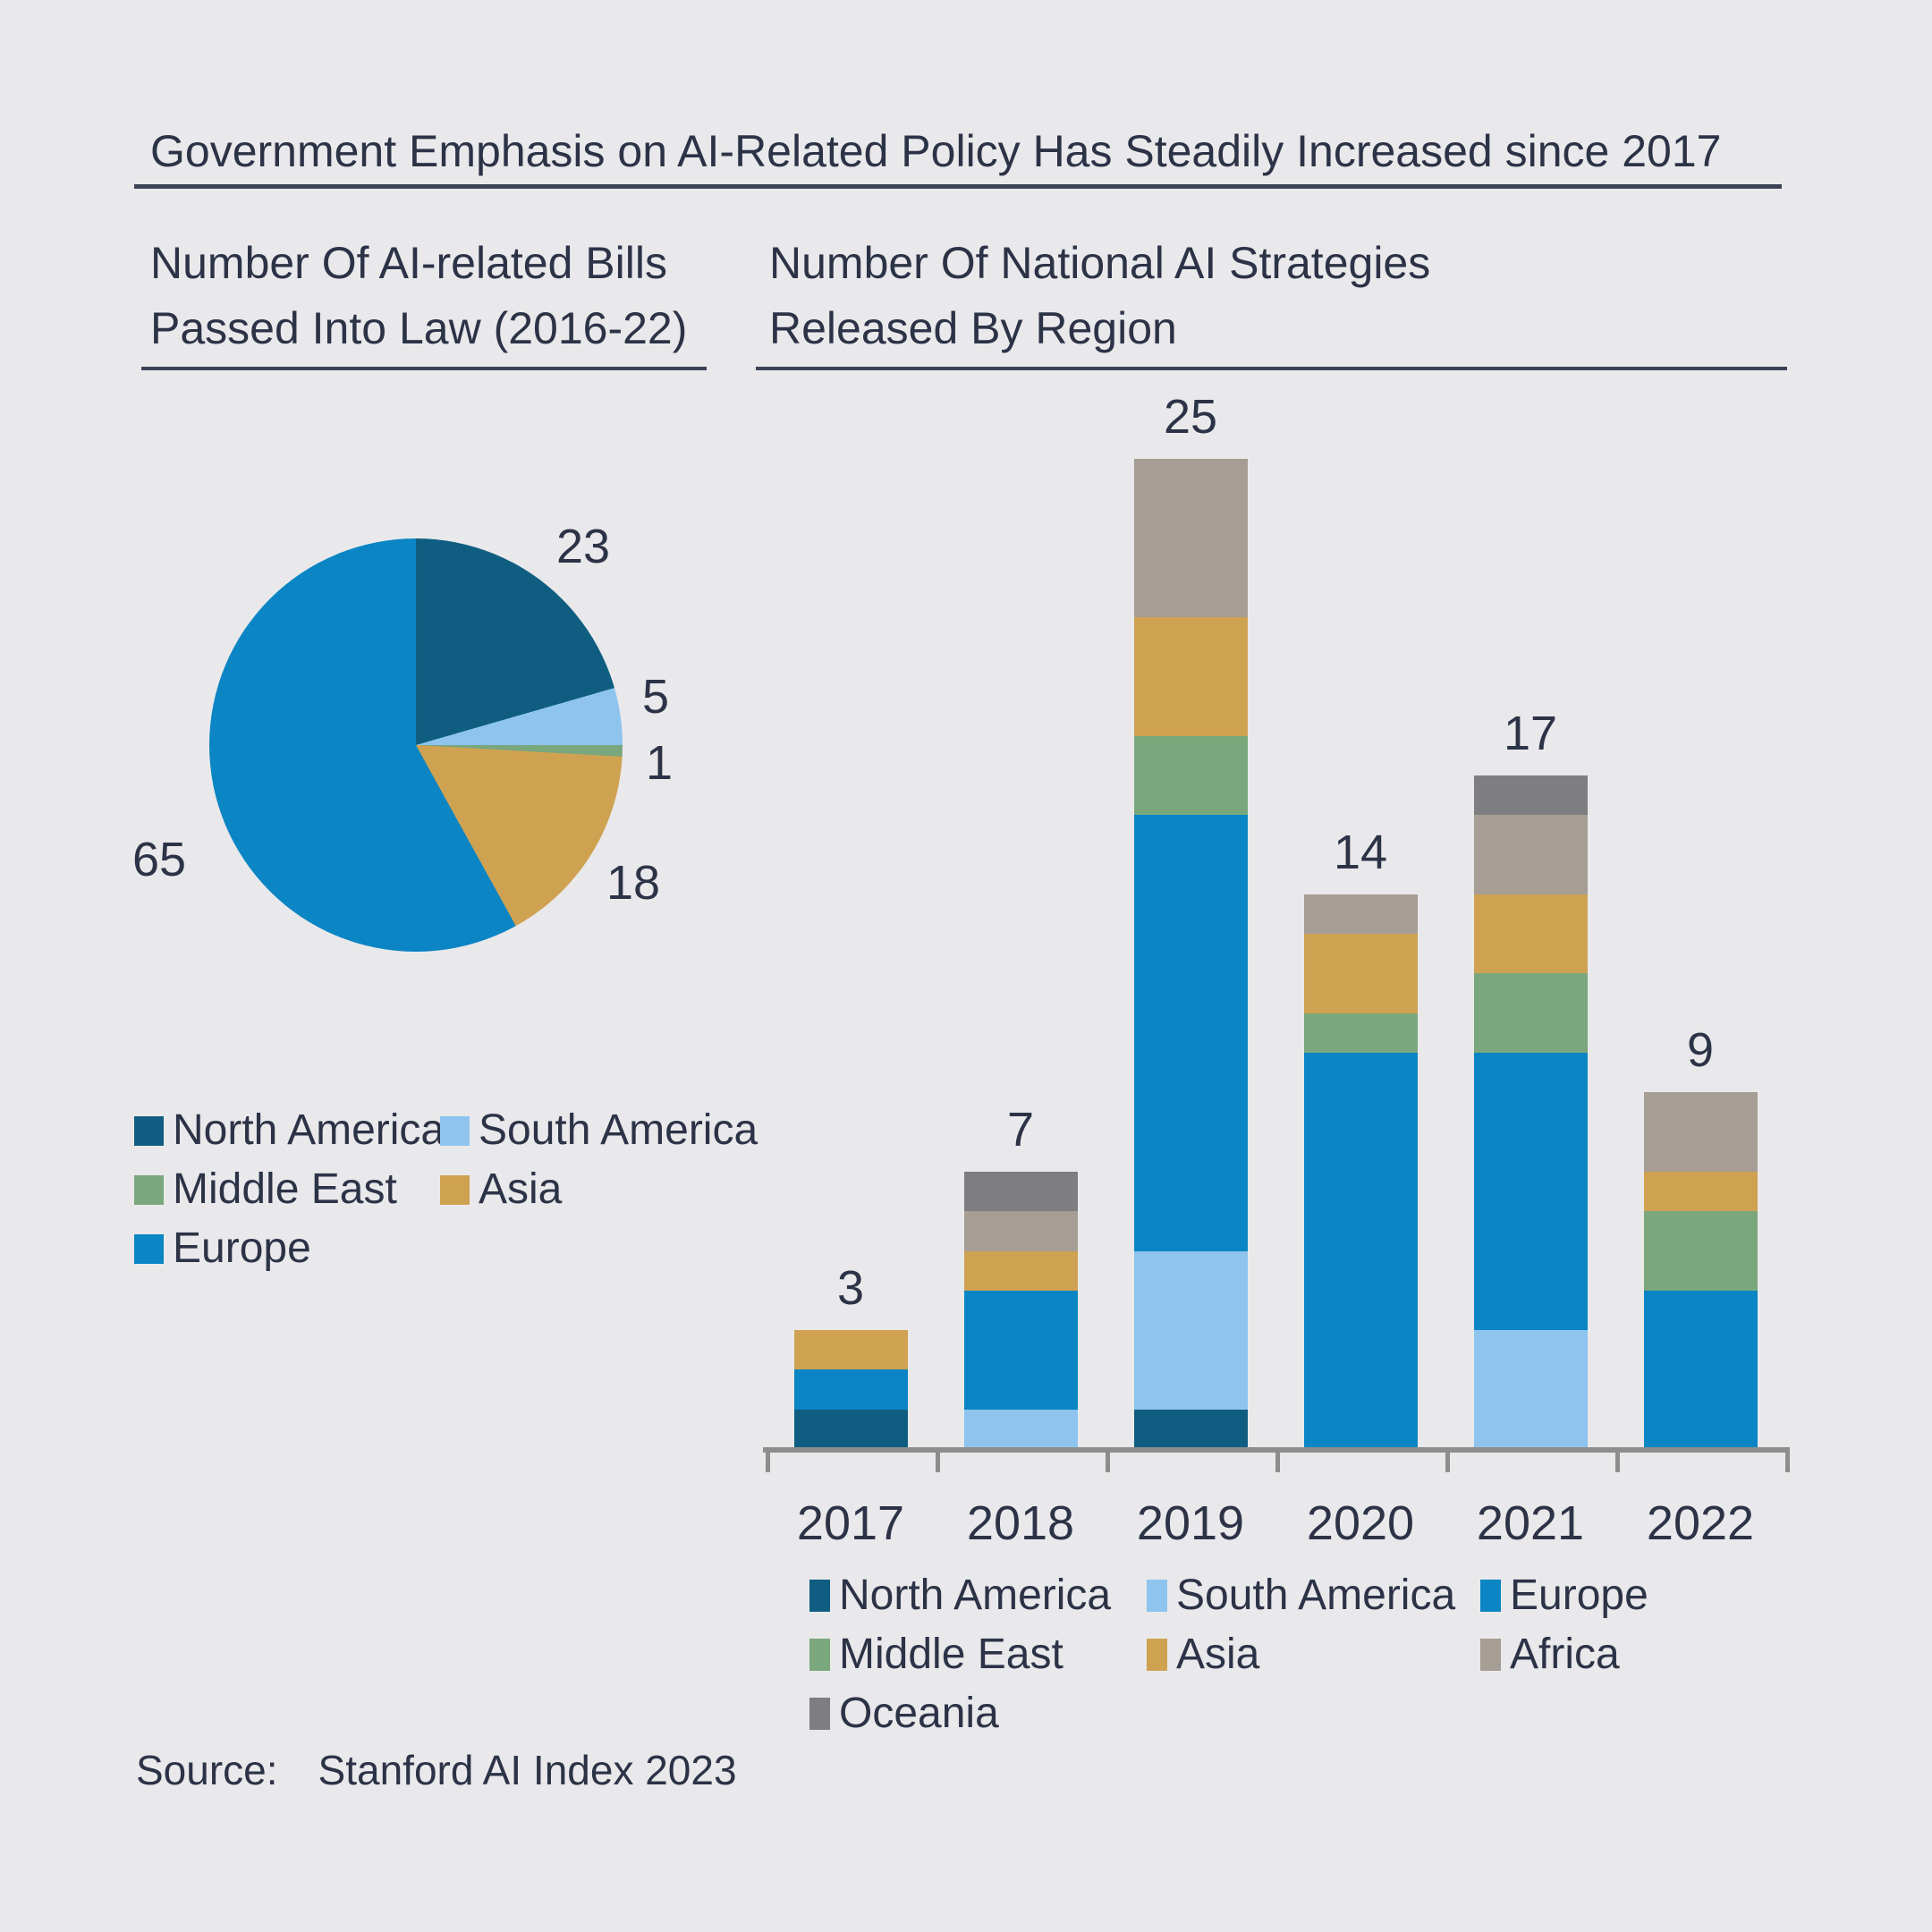 The image size is (1932, 1932). I want to click on bar-segment-middle-east-2019, so click(1190, 775).